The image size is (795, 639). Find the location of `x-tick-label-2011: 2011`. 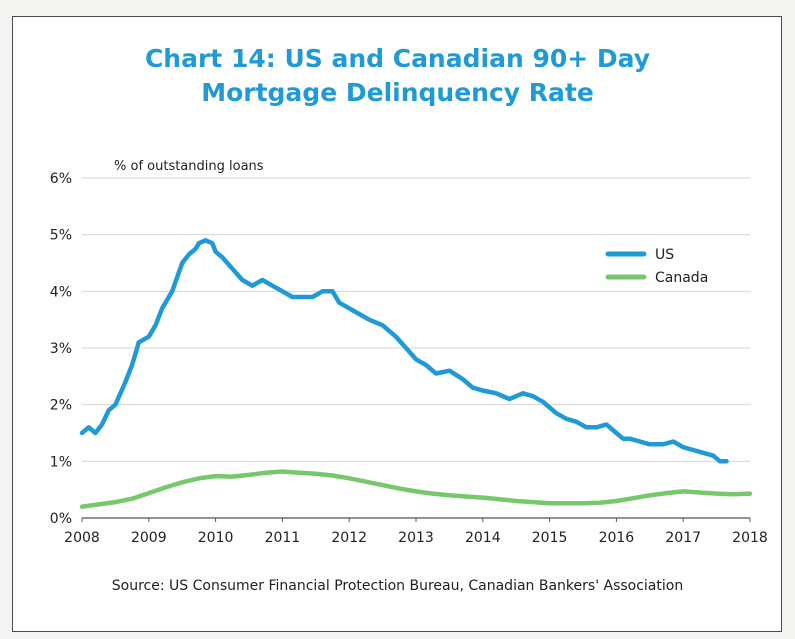

x-tick-label-2011: 2011 is located at coordinates (283, 538).